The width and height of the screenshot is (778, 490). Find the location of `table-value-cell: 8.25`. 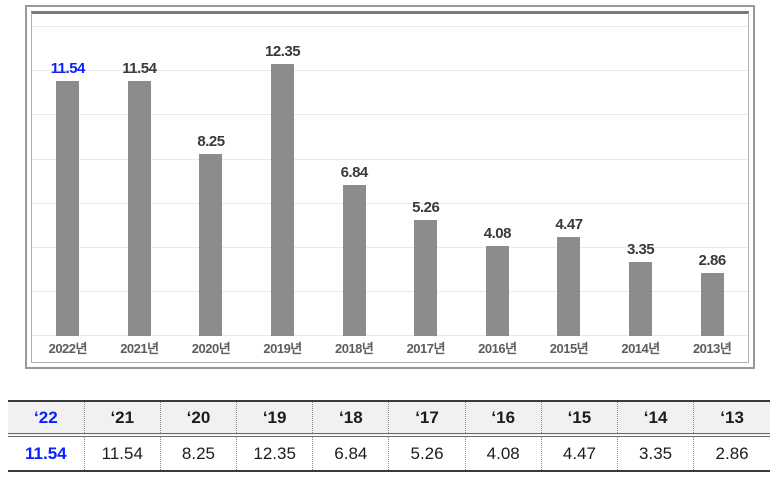

table-value-cell: 8.25 is located at coordinates (198, 453).